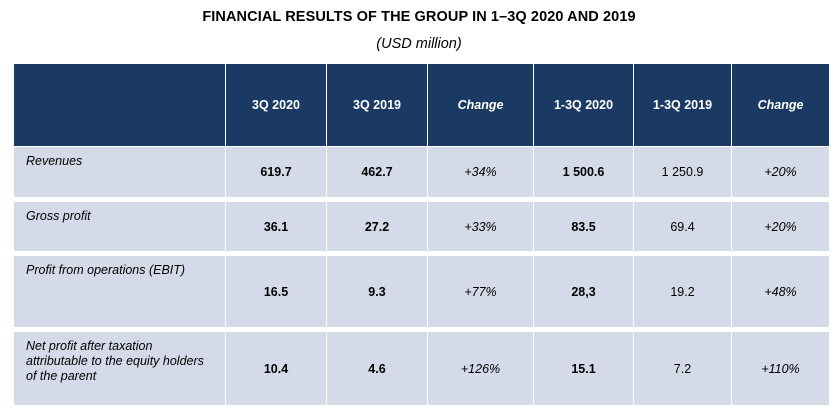 This screenshot has height=420, width=838. I want to click on table-cell: 10.4, so click(276, 369).